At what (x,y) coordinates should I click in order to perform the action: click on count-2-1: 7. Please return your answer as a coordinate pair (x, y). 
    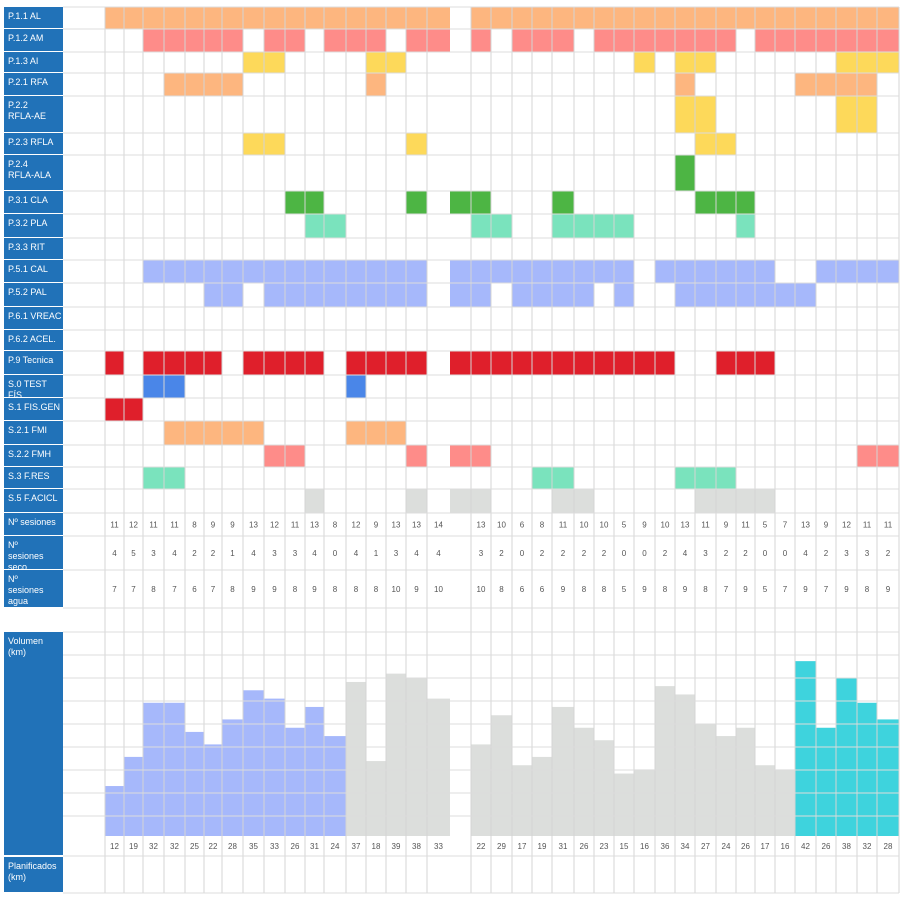
    Looking at the image, I should click on (133, 589).